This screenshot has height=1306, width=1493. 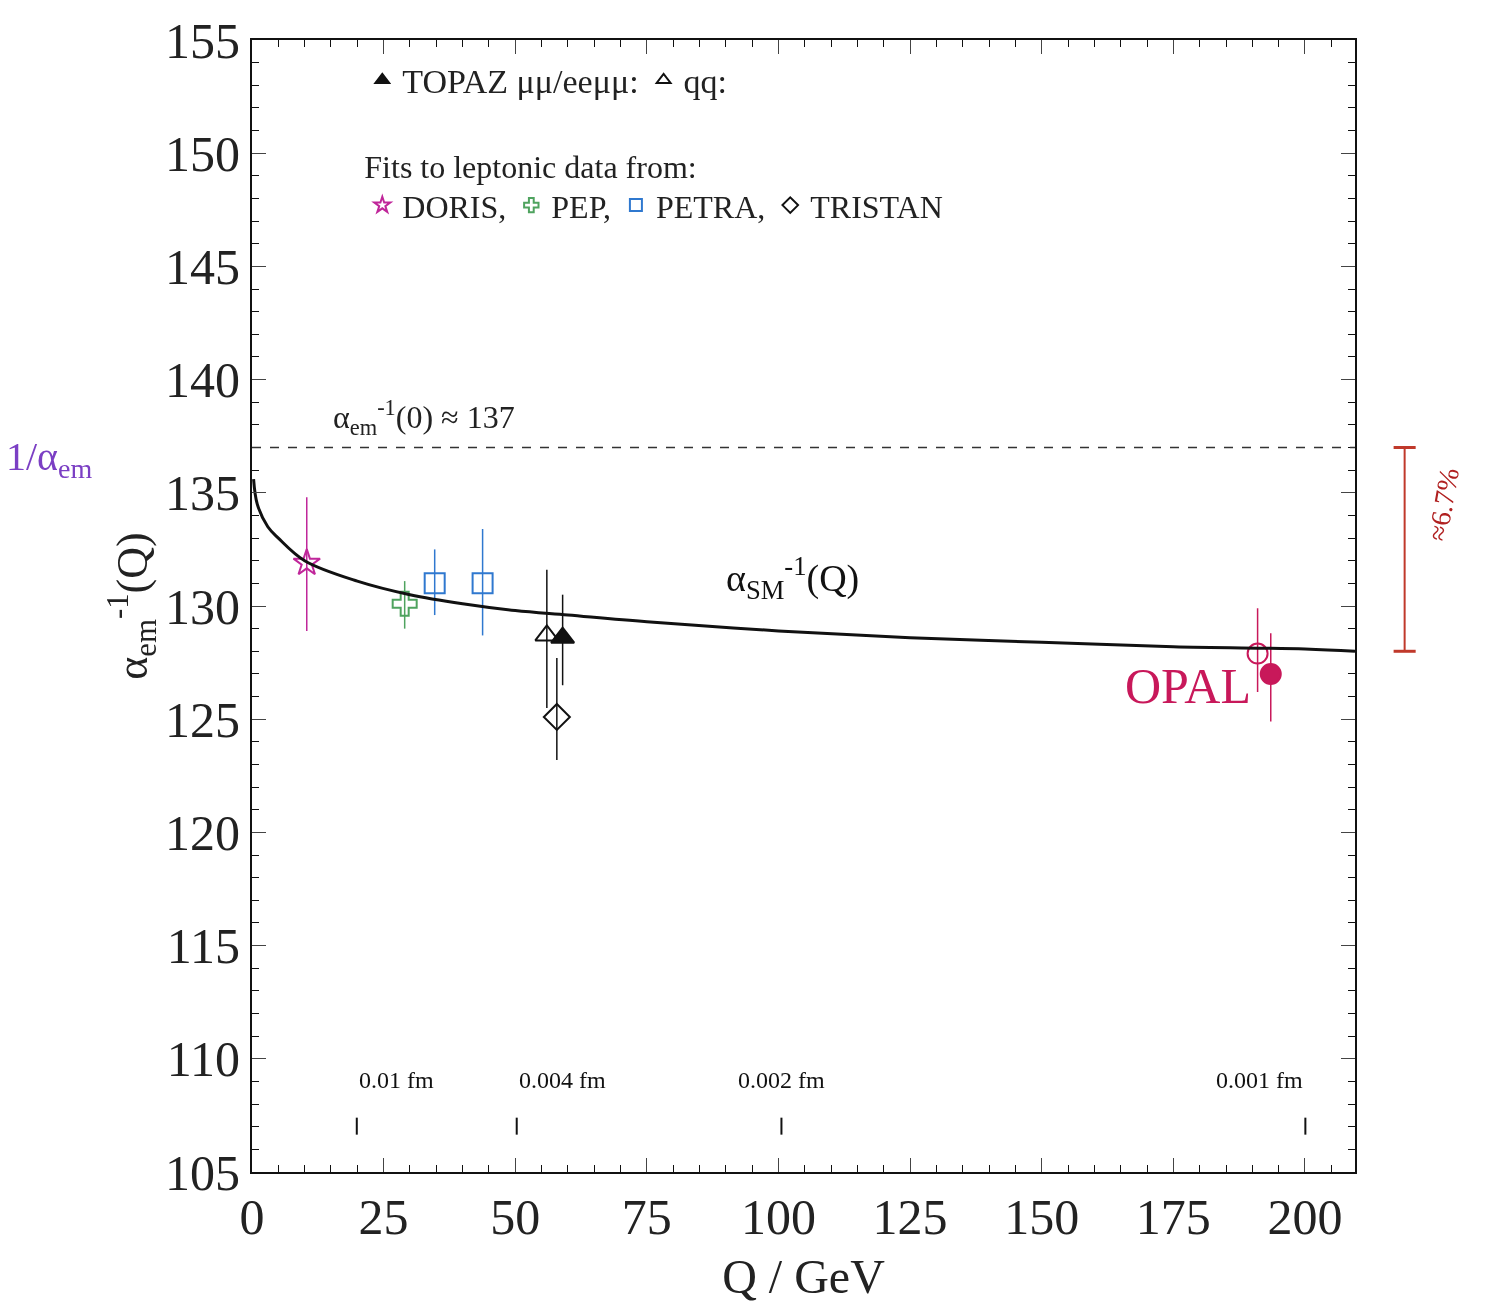 I want to click on y-tick-label: 155, so click(x=202, y=40).